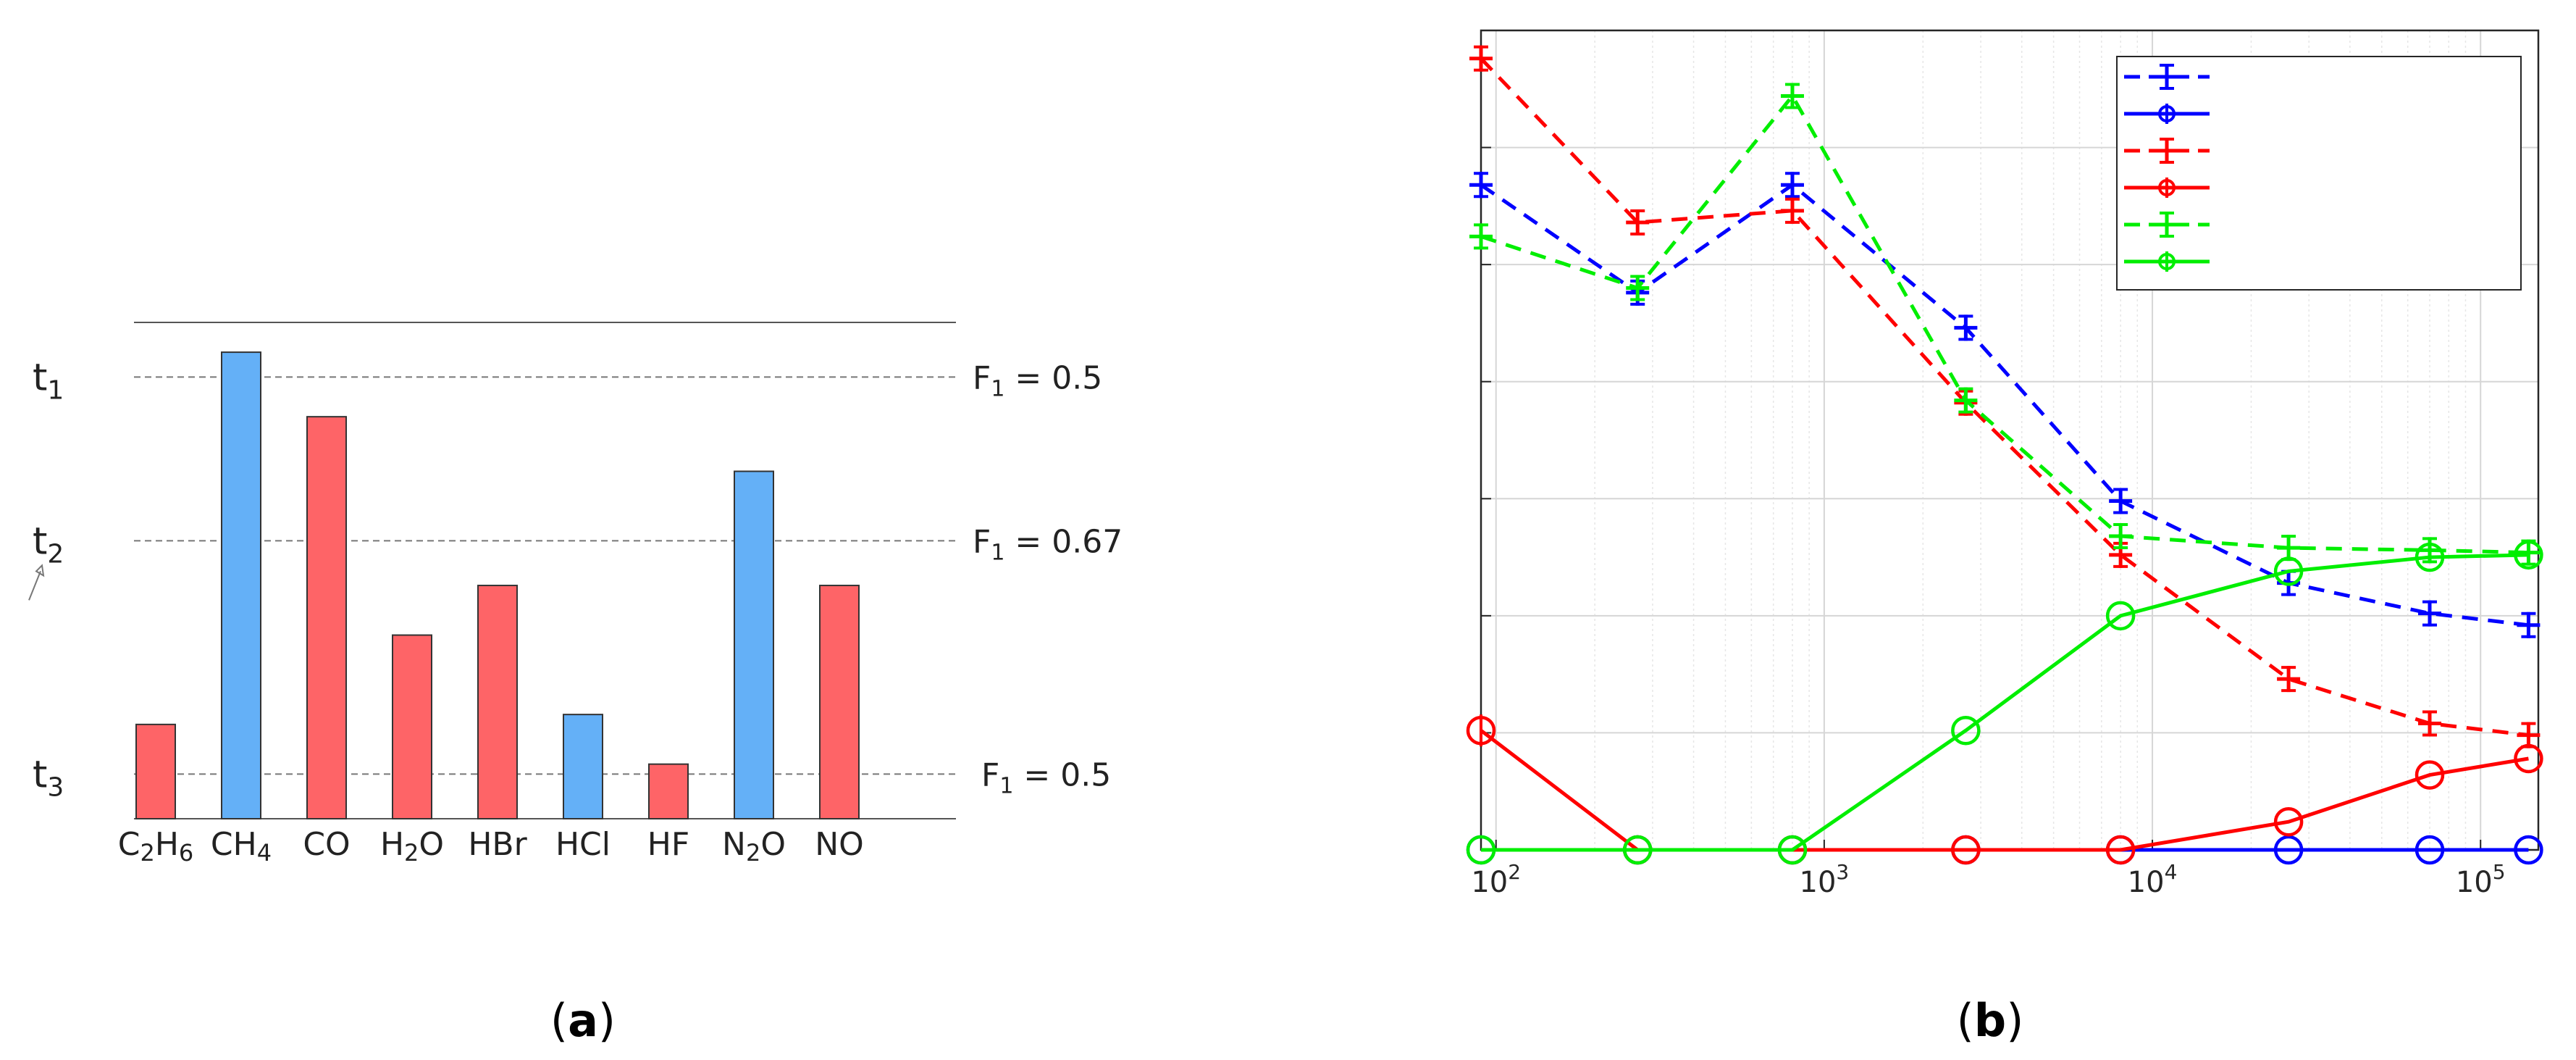  What do you see at coordinates (2166, 225) in the screenshot?
I see `legend-marker-pls-br-testing` at bounding box center [2166, 225].